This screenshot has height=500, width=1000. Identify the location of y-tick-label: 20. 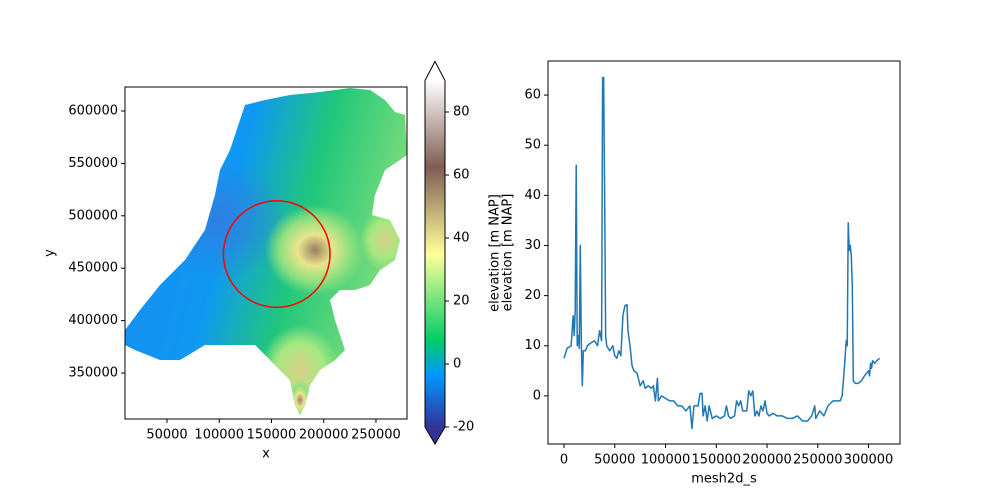
(532, 295).